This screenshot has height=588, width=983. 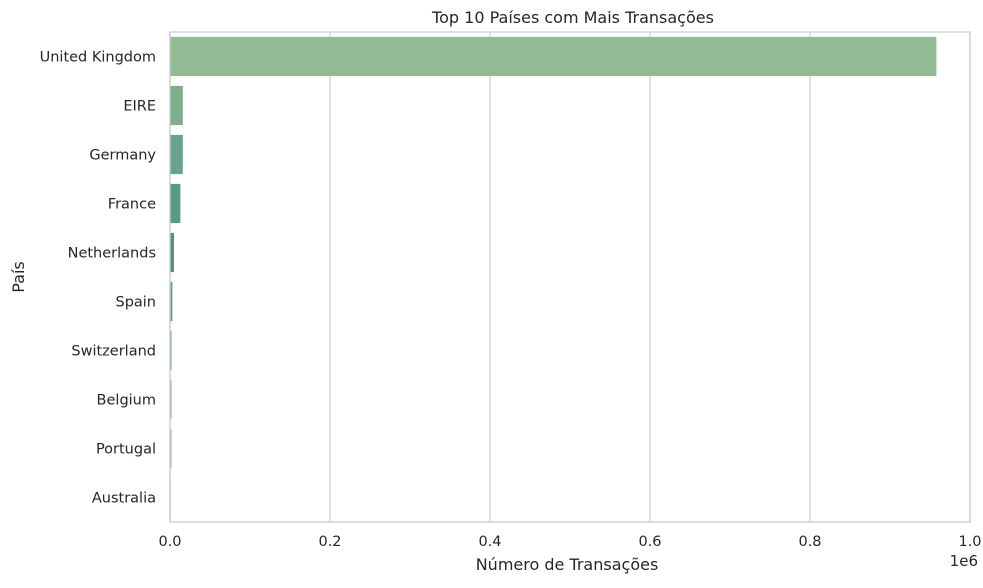 What do you see at coordinates (126, 450) in the screenshot?
I see `y-tick-label: Portugal` at bounding box center [126, 450].